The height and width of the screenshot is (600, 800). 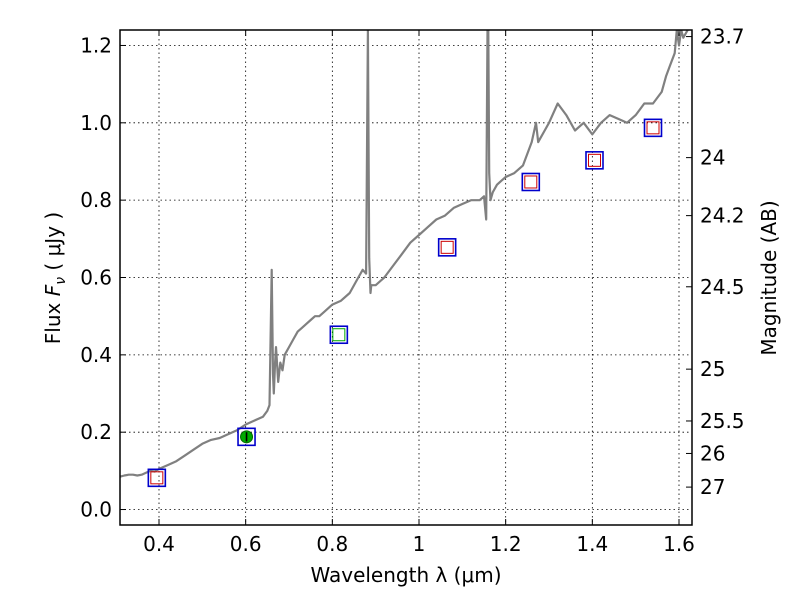 I want to click on y2-tick-label: 23.7, so click(x=722, y=37).